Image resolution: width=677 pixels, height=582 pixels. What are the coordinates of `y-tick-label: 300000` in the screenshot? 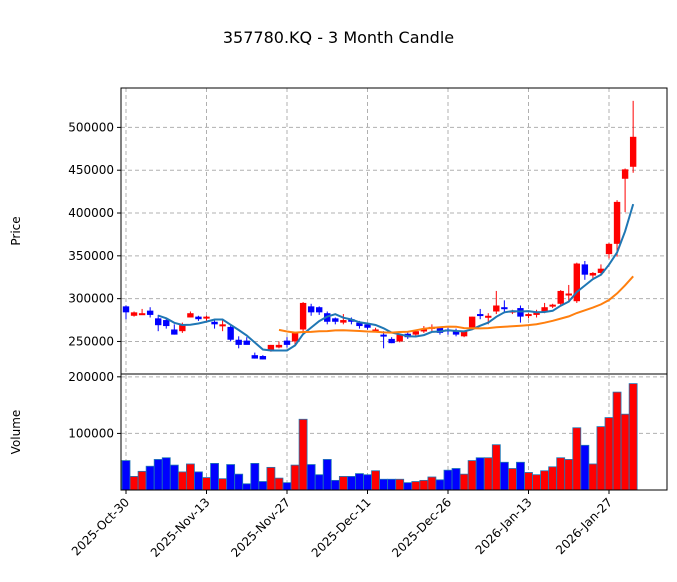 It's located at (91, 299).